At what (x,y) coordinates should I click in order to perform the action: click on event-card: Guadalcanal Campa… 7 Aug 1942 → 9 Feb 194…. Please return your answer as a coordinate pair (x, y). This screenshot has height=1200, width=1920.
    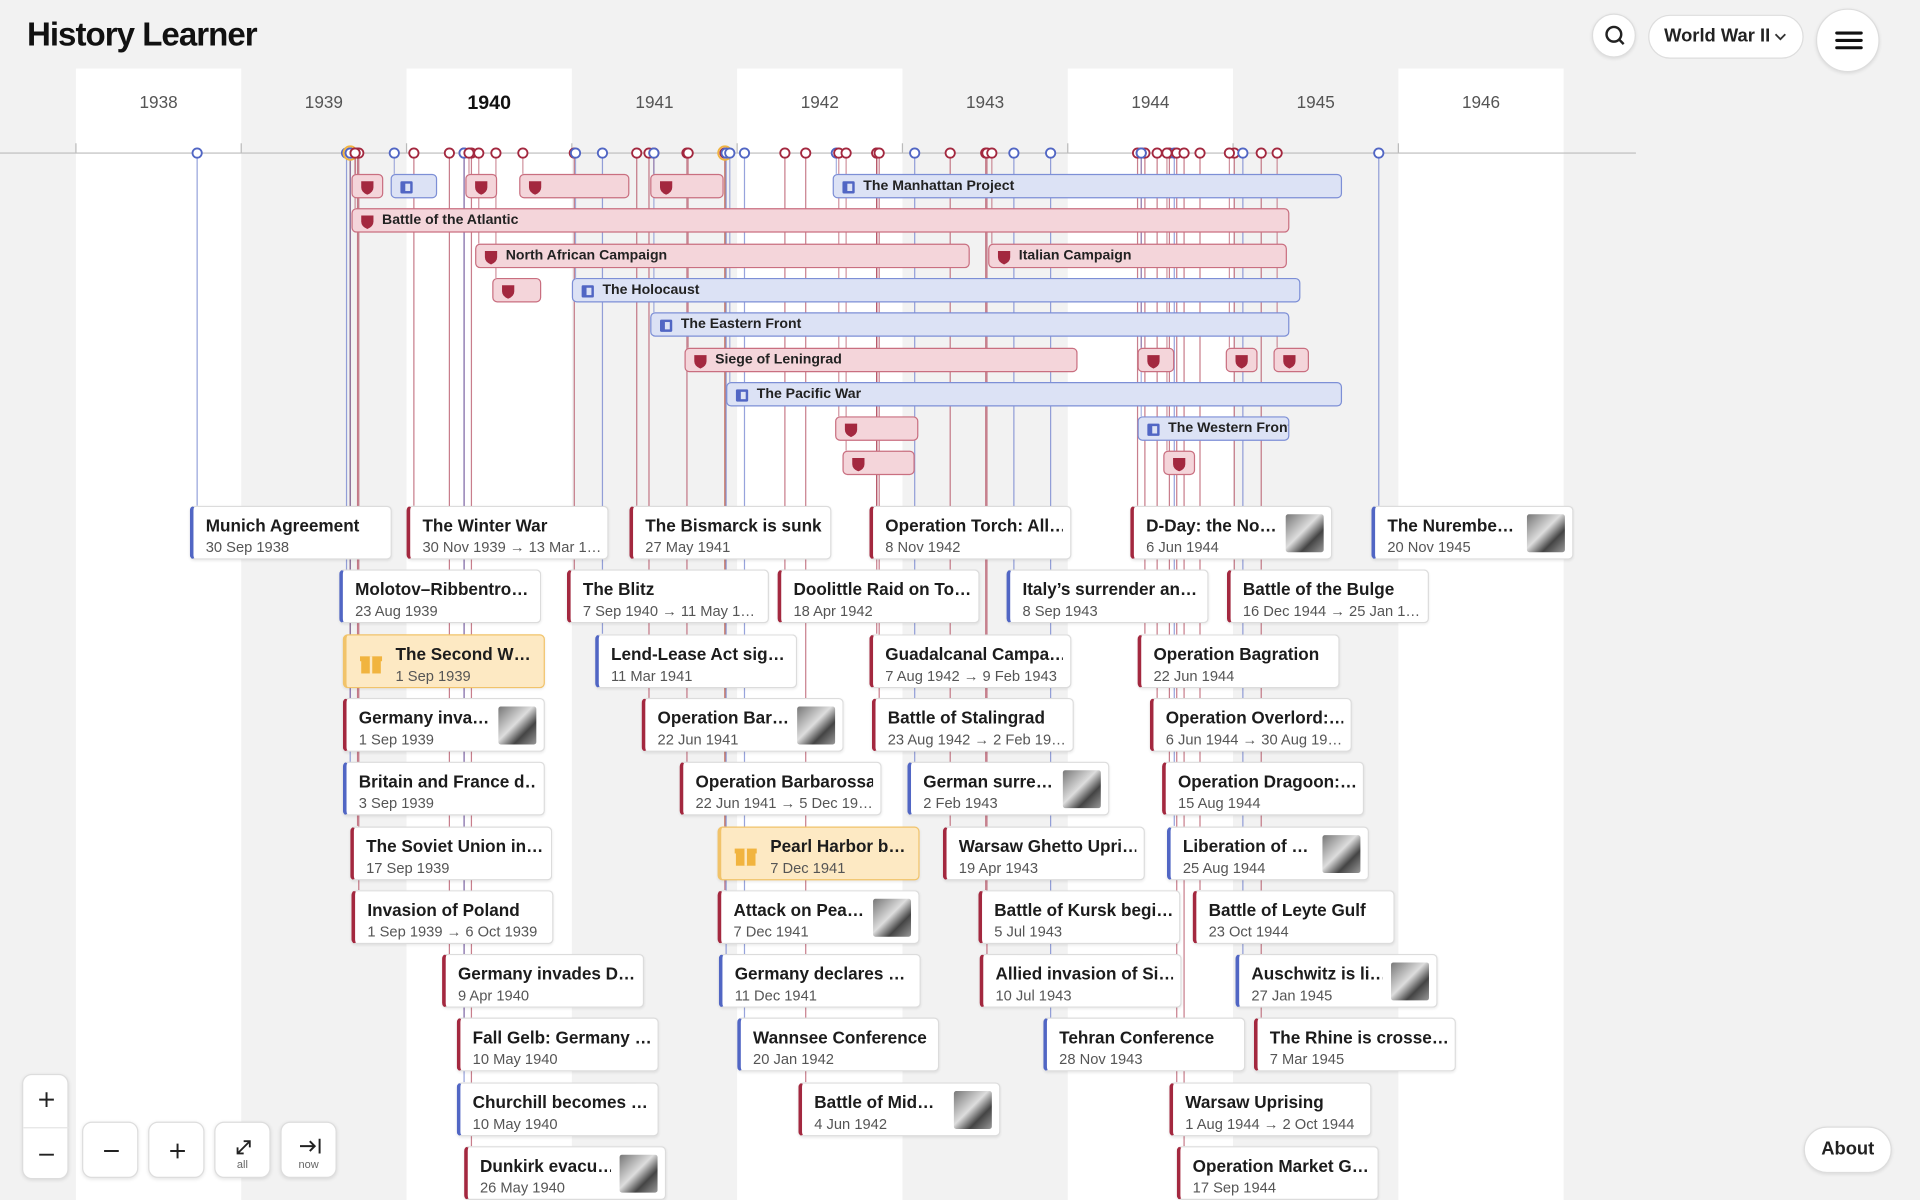
    Looking at the image, I should click on (970, 660).